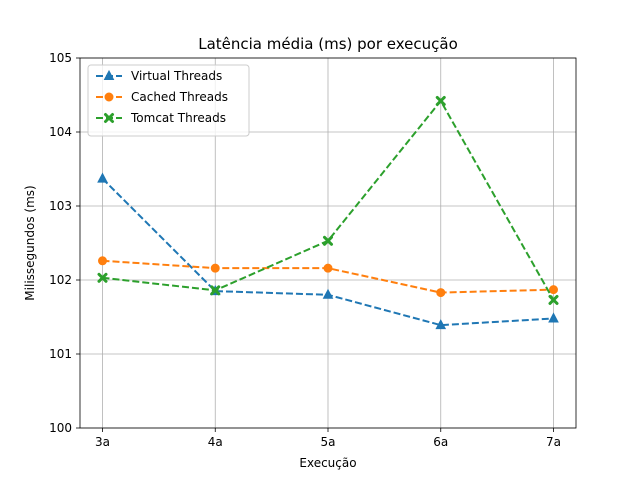 The width and height of the screenshot is (640, 480). What do you see at coordinates (327, 463) in the screenshot?
I see `x-axis-label: Execução` at bounding box center [327, 463].